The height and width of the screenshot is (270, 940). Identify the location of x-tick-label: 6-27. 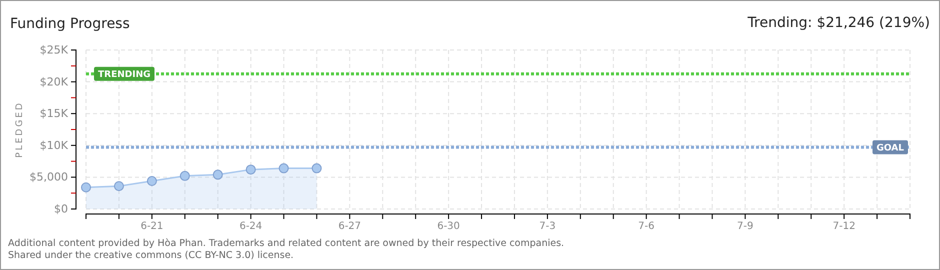
(350, 226).